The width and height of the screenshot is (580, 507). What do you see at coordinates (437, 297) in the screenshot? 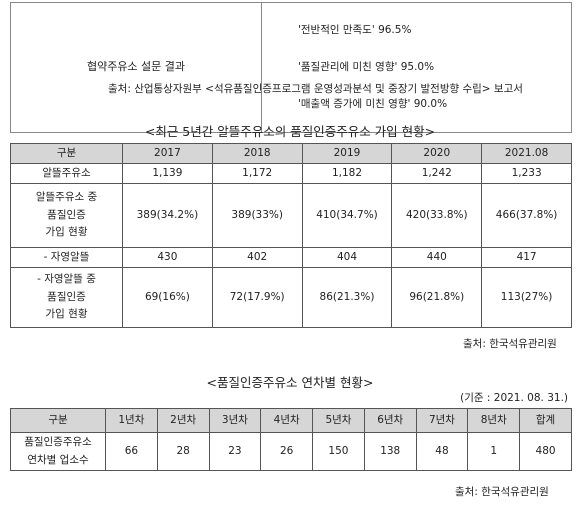
I see `cell: 96(21.8%)` at bounding box center [437, 297].